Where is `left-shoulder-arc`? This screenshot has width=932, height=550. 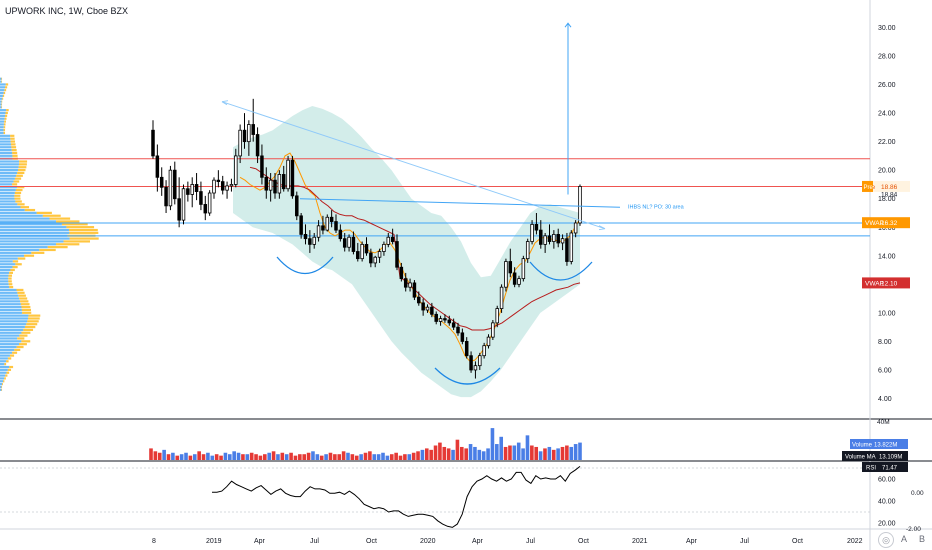
left-shoulder-arc is located at coordinates (305, 265).